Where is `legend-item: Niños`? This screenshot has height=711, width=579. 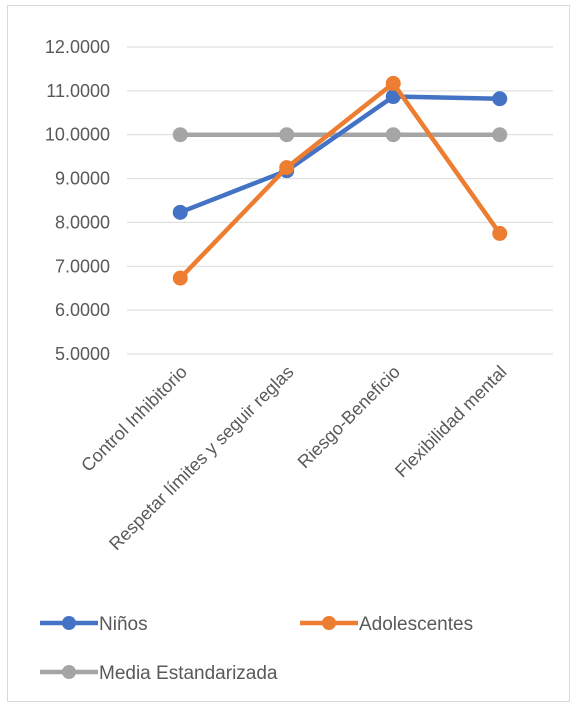
legend-item: Niños is located at coordinates (94, 624).